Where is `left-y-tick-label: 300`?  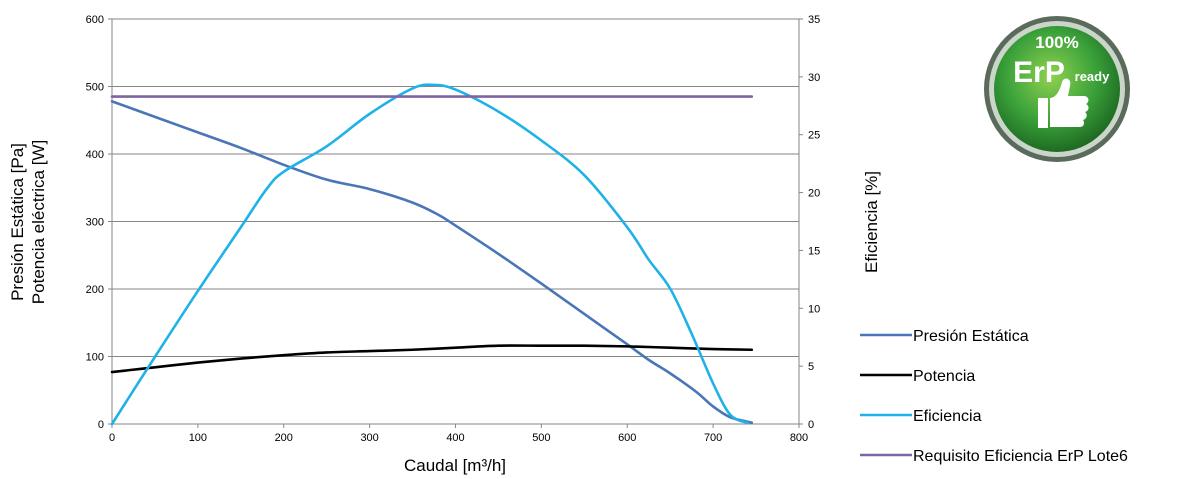 left-y-tick-label: 300 is located at coordinates (95, 223).